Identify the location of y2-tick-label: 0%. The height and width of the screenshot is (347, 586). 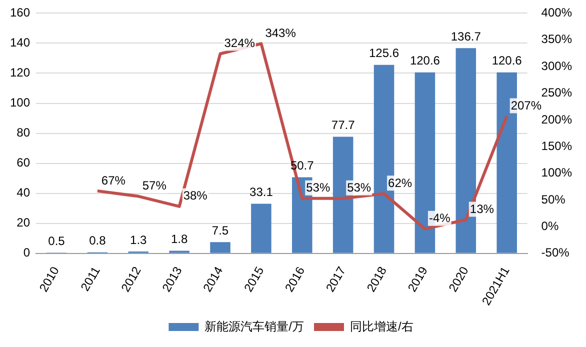
(550, 226).